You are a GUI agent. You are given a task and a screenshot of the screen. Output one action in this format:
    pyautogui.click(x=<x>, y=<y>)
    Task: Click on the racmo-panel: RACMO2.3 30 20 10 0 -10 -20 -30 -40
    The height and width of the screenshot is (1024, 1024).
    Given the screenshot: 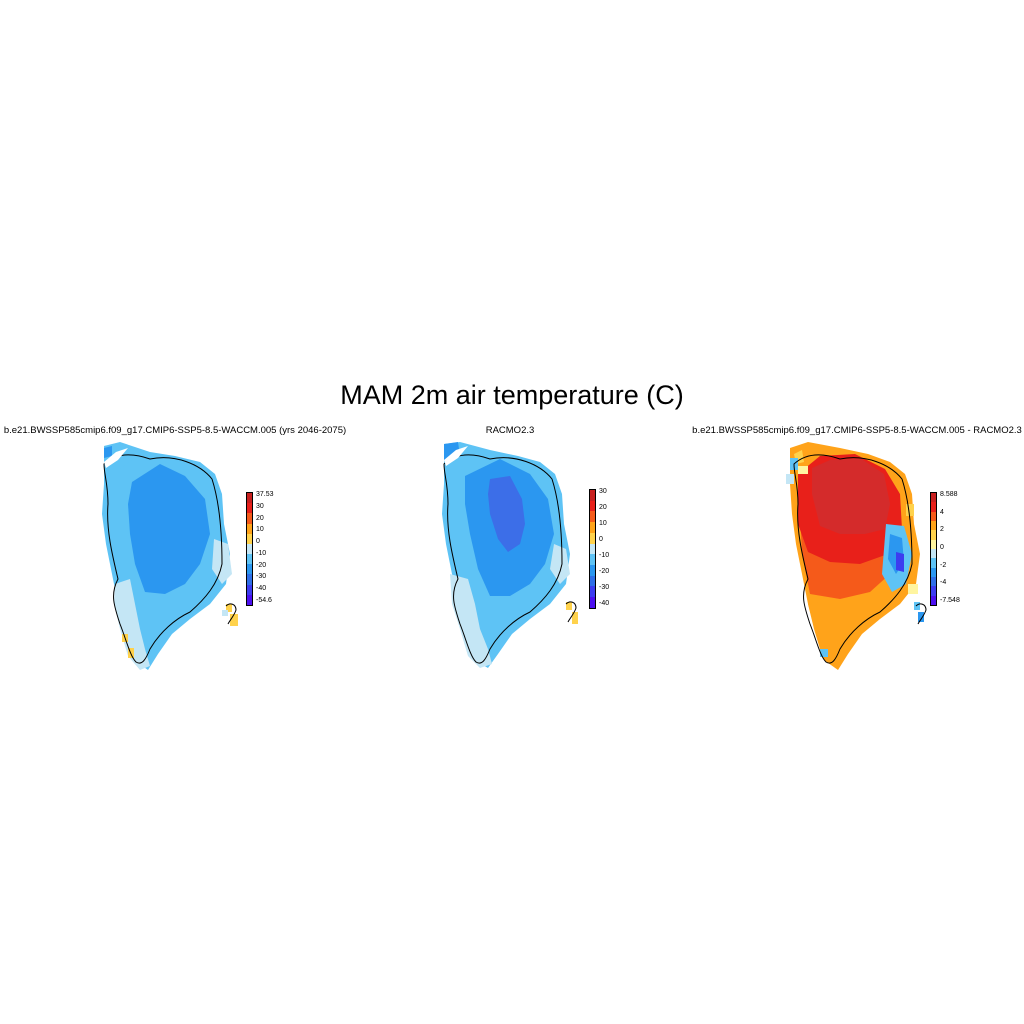 What is the action you would take?
    pyautogui.click(x=510, y=549)
    